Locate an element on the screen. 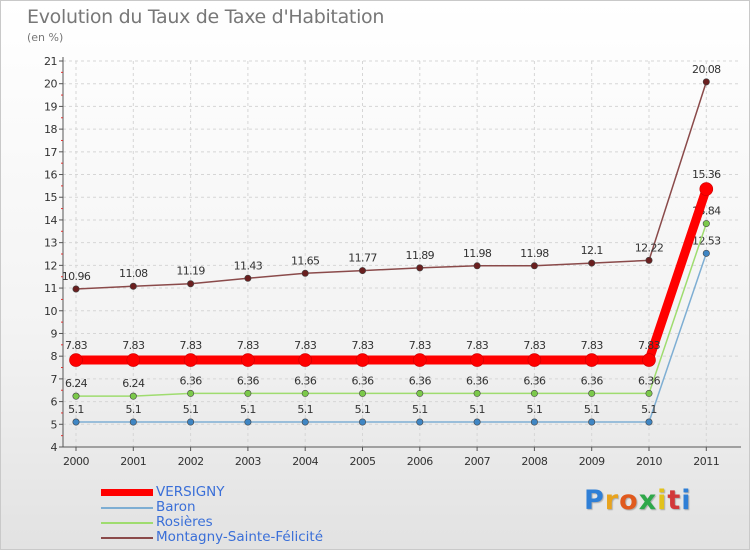  y-tick-label: 7 is located at coordinates (54, 379).